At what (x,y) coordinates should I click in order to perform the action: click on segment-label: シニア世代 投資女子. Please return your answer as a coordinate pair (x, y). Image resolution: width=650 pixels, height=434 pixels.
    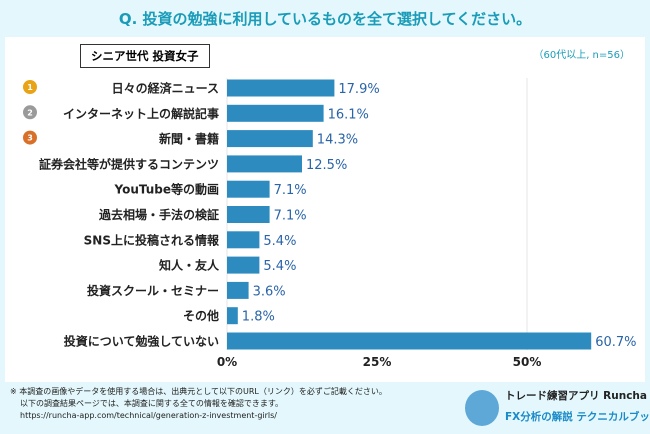
    Looking at the image, I should click on (145, 56).